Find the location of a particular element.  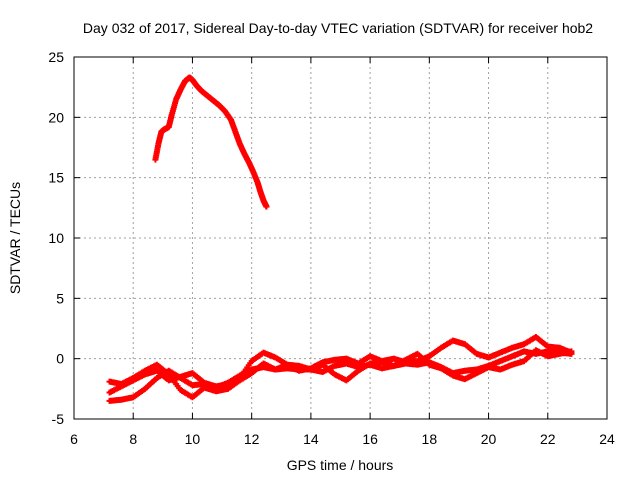

y-tick-label: 0 is located at coordinates (60, 359).